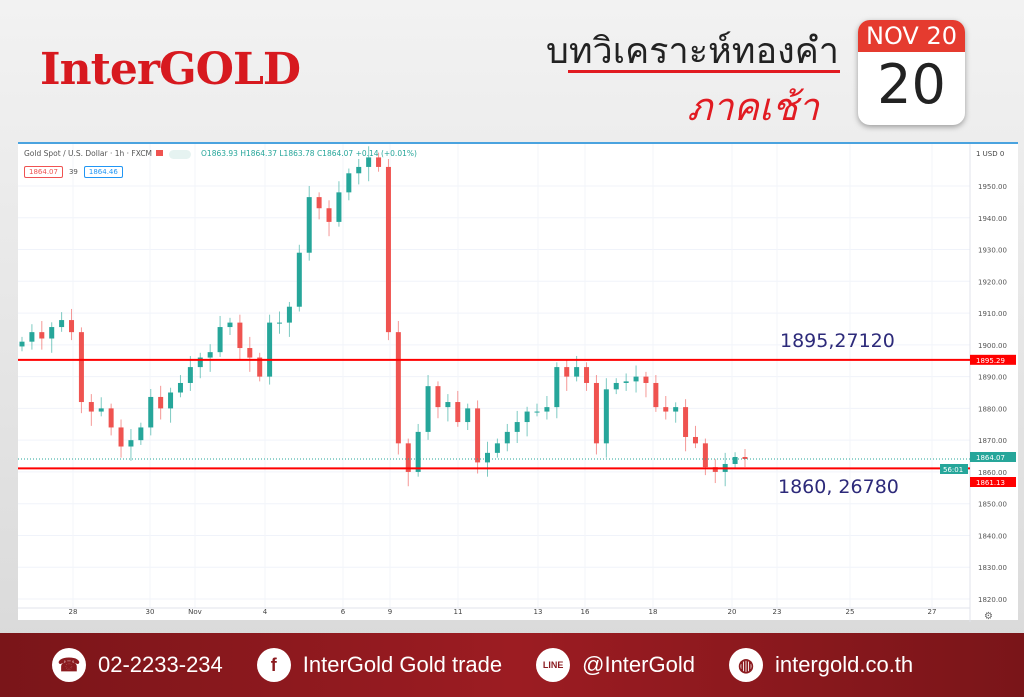  Describe the element at coordinates (195, 612) in the screenshot. I see `x-tick-label: Nov` at that location.